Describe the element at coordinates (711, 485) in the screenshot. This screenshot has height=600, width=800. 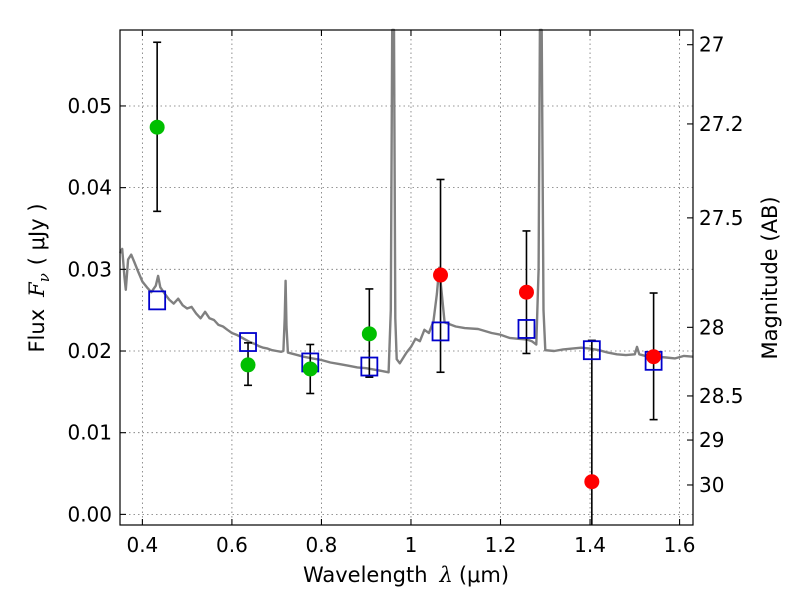
I see `mag-tick-label: 30` at that location.